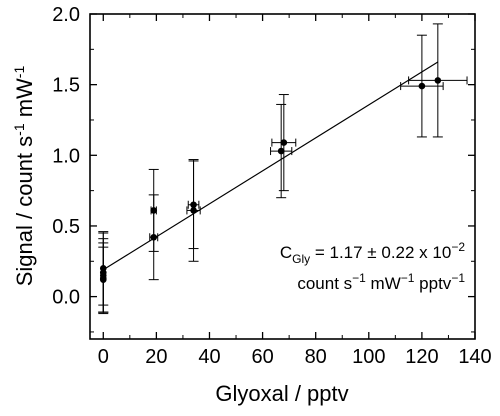 This screenshot has height=416, width=500. What do you see at coordinates (301, 259) in the screenshot?
I see `annotation-subscript: Gly` at bounding box center [301, 259].